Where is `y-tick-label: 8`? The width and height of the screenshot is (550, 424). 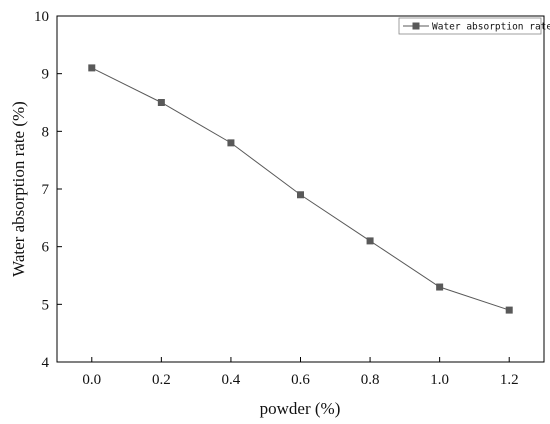 y-tick-label: 8 is located at coordinates (46, 132).